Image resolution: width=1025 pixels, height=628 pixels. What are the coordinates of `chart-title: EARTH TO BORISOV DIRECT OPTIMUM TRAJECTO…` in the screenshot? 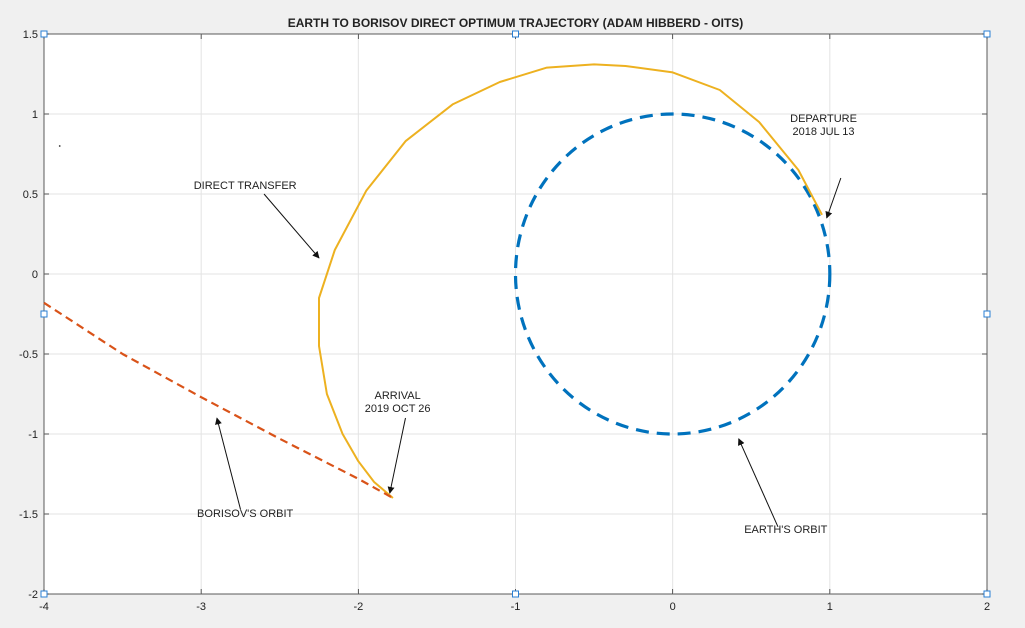 It's located at (516, 23).